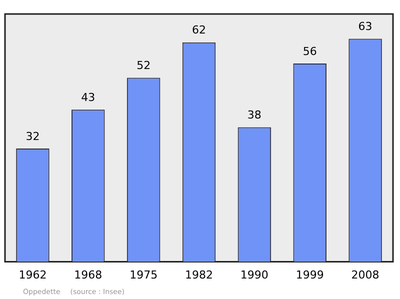 Image resolution: width=400 pixels, height=299 pixels. I want to click on x-tick-label: 1962, so click(32, 275).